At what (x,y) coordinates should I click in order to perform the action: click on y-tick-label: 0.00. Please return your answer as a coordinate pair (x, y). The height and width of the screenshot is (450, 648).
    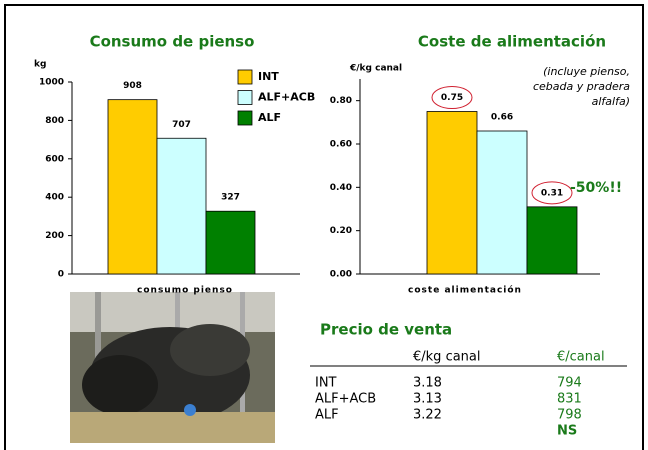
    Looking at the image, I should click on (341, 275).